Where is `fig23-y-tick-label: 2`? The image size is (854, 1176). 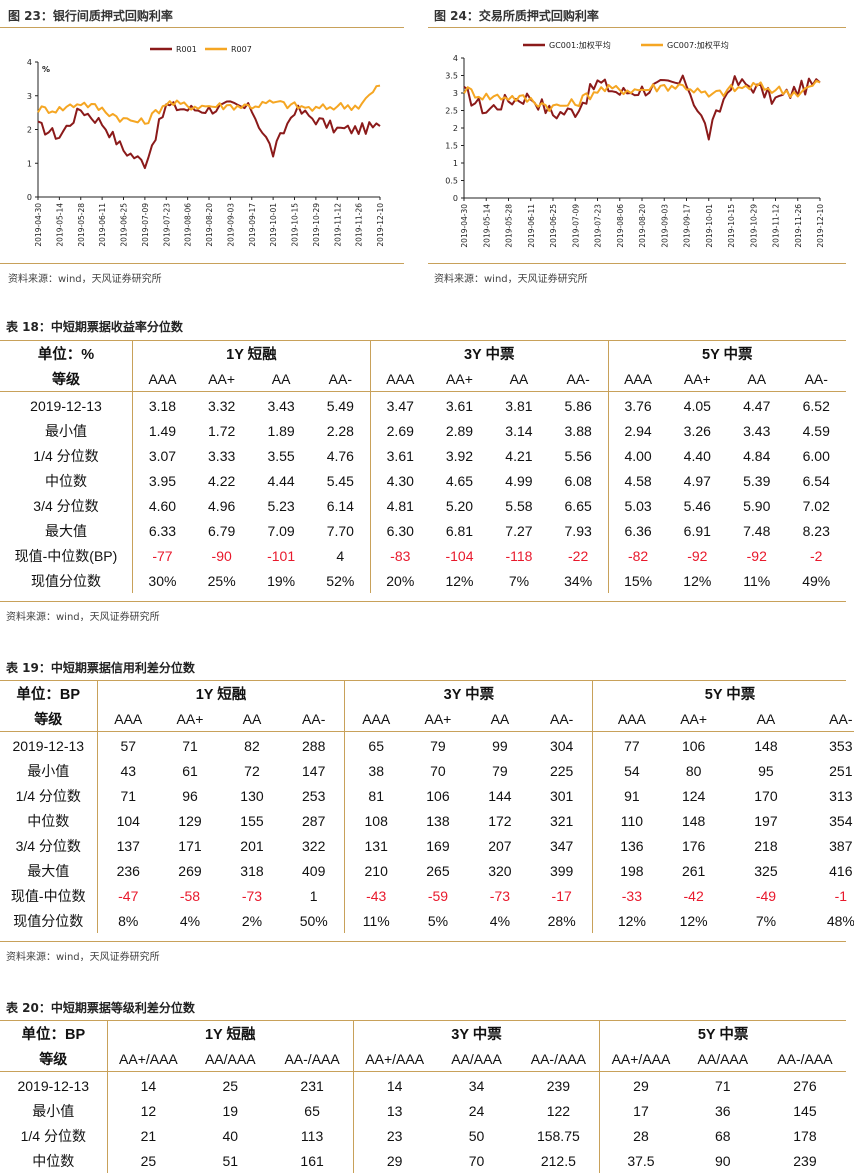 fig23-y-tick-label: 2 is located at coordinates (29, 130).